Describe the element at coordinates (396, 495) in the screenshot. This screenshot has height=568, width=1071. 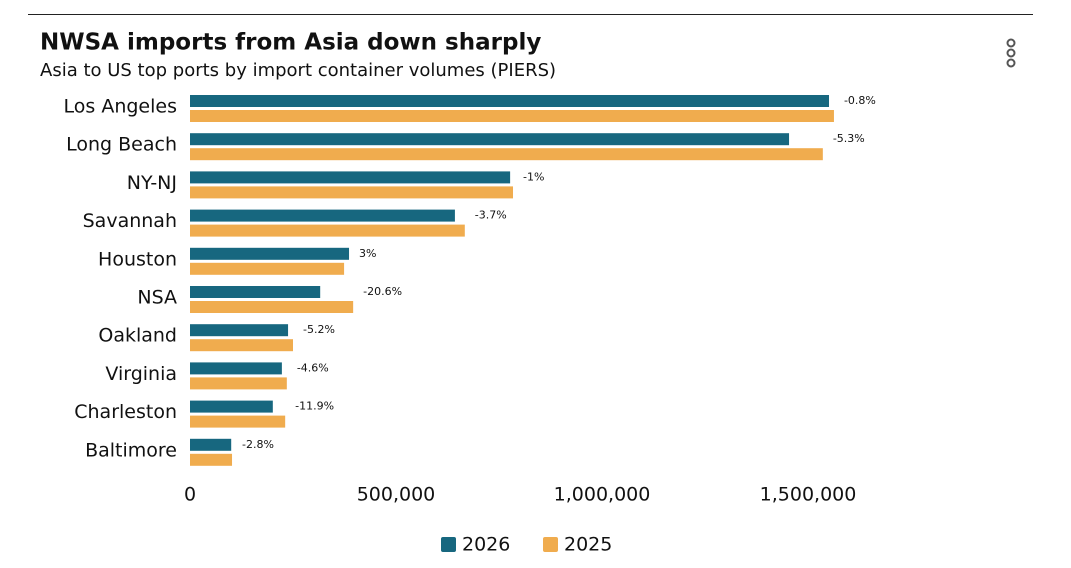
I see `x-tick-label: 500,000` at that location.